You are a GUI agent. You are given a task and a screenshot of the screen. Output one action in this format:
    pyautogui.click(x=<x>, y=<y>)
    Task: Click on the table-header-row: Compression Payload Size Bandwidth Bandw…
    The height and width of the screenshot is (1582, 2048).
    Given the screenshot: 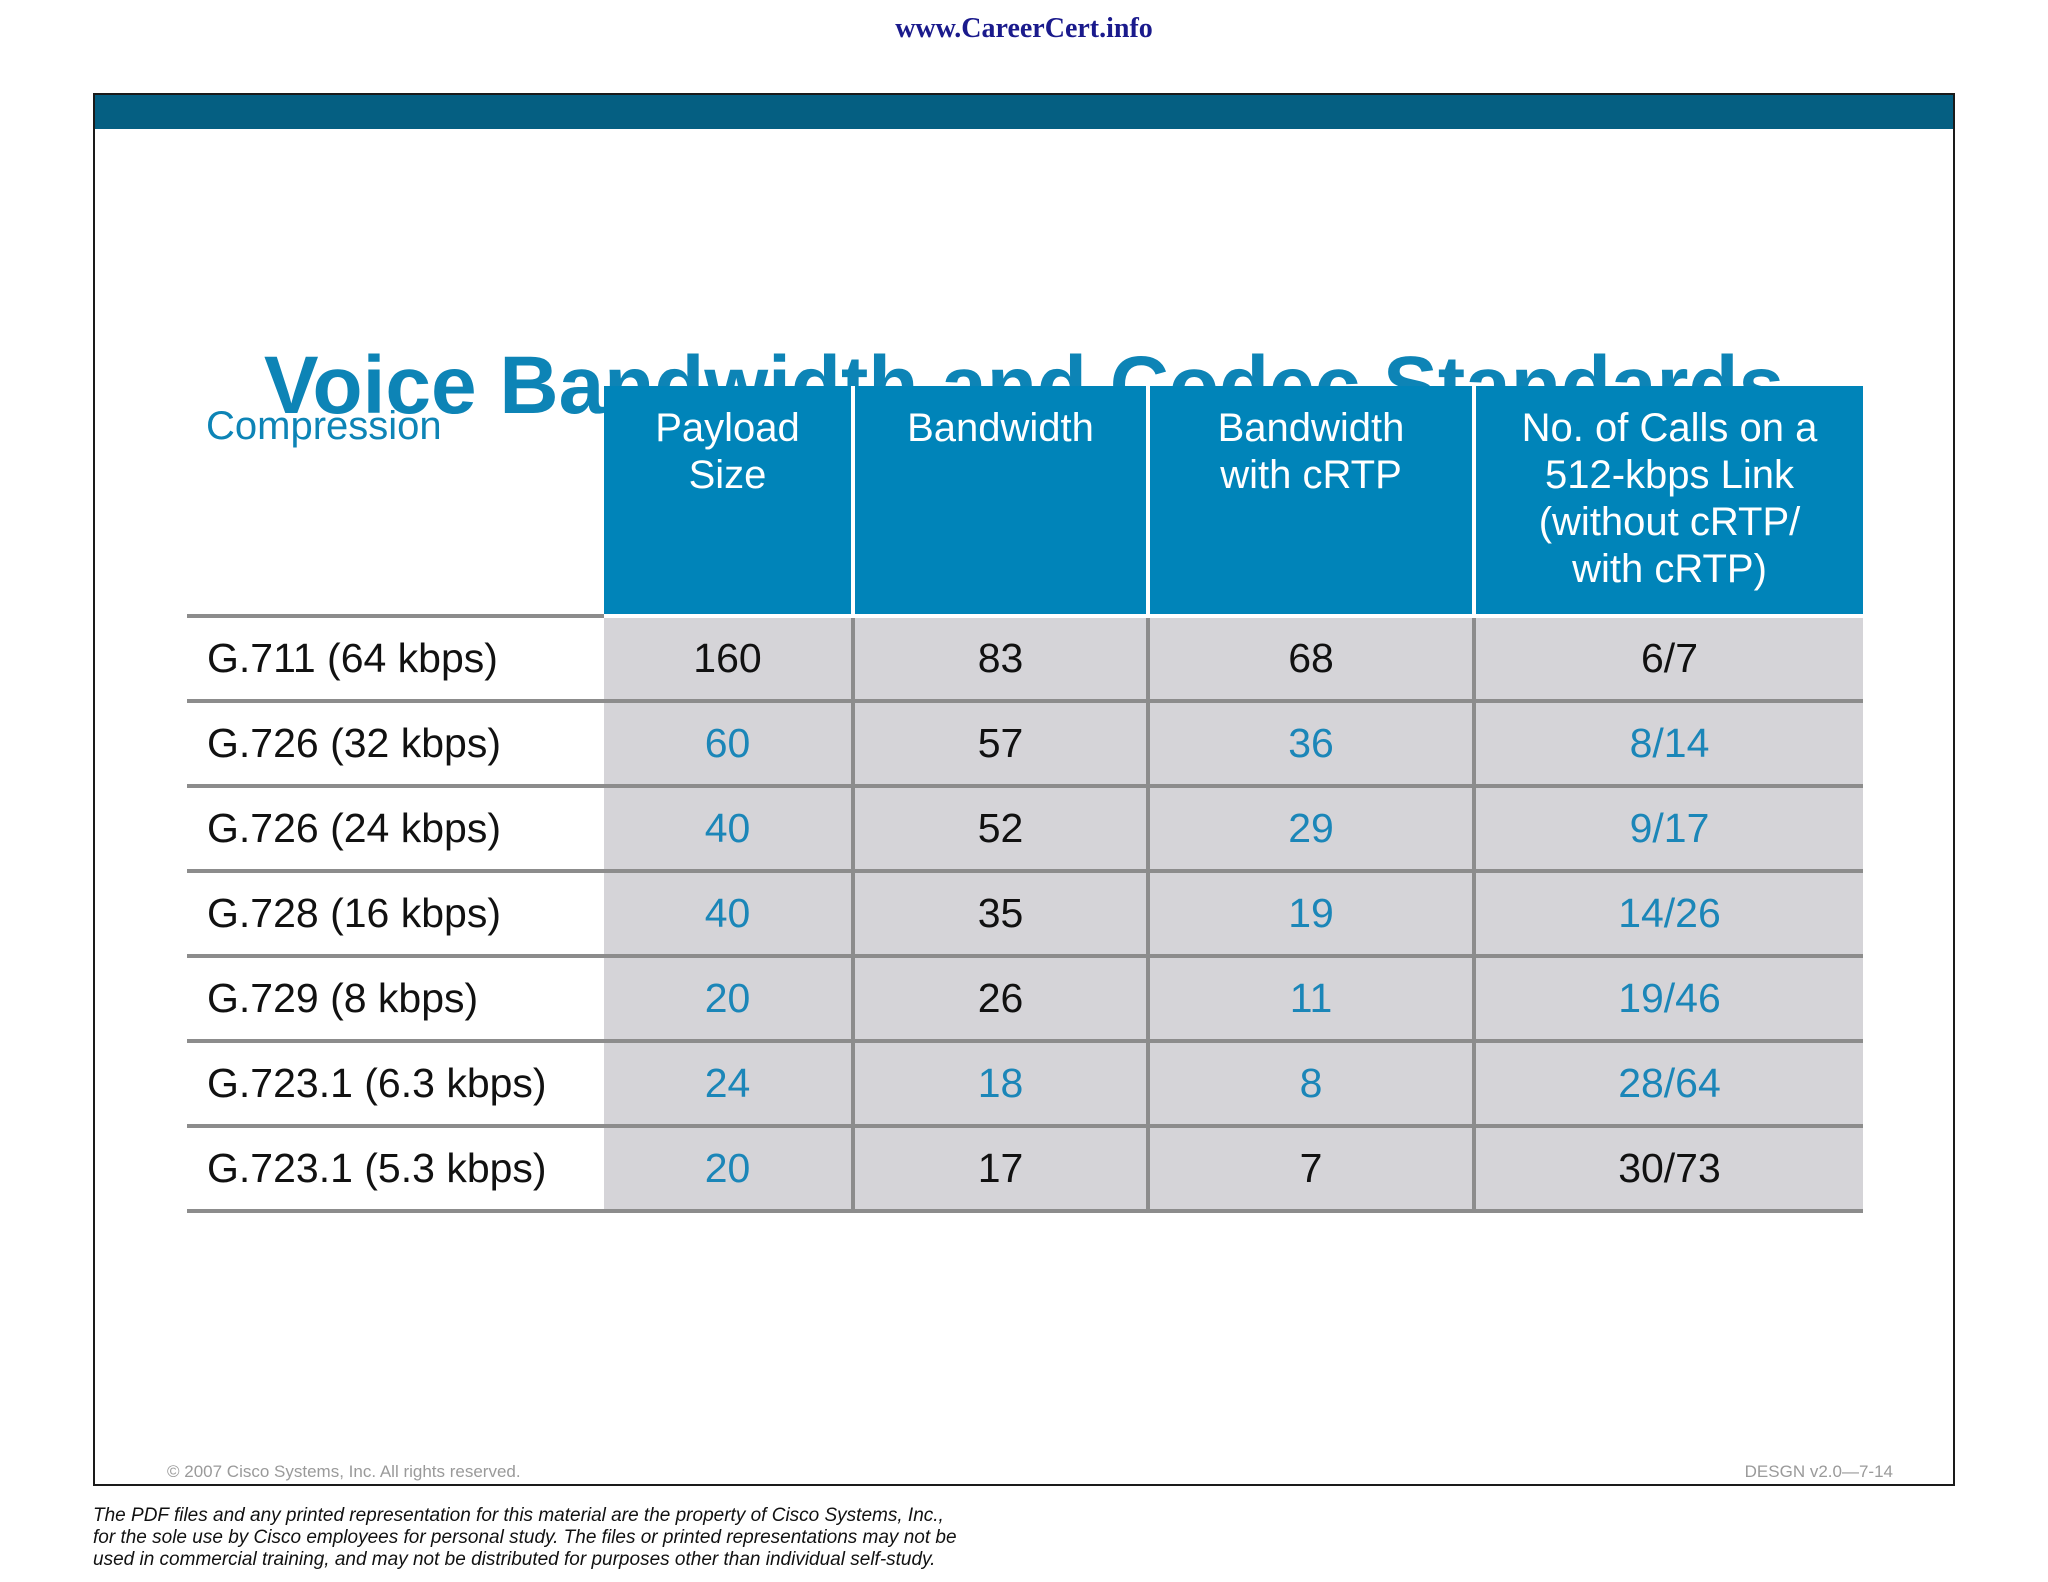 What is the action you would take?
    pyautogui.click(x=1025, y=502)
    